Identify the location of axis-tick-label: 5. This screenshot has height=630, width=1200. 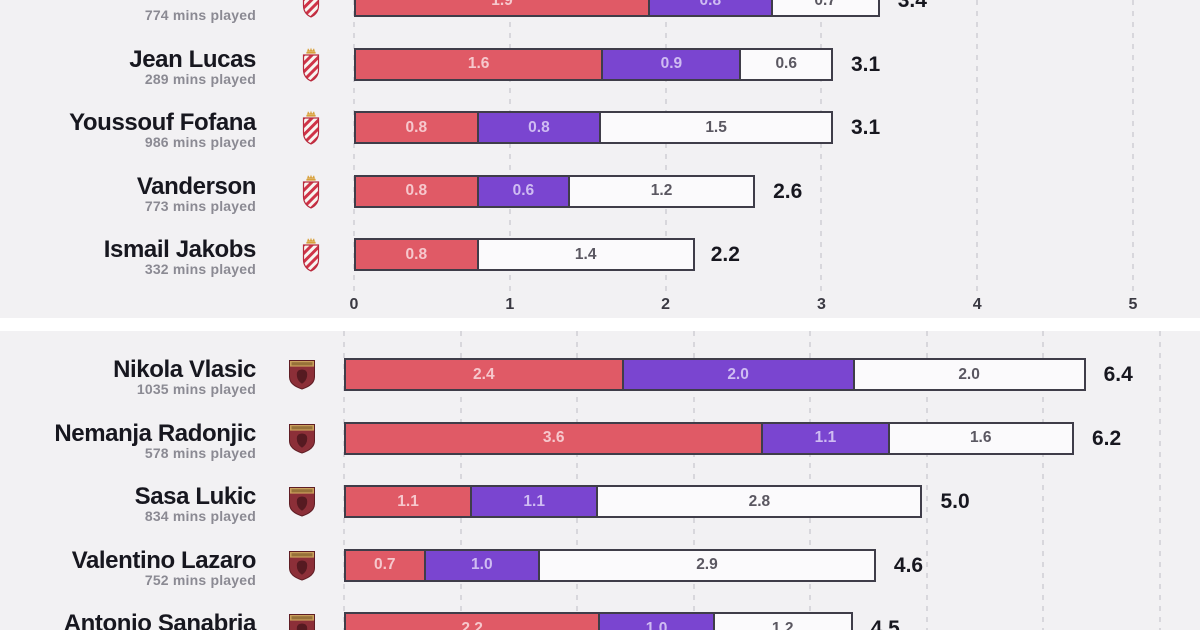
(1133, 304).